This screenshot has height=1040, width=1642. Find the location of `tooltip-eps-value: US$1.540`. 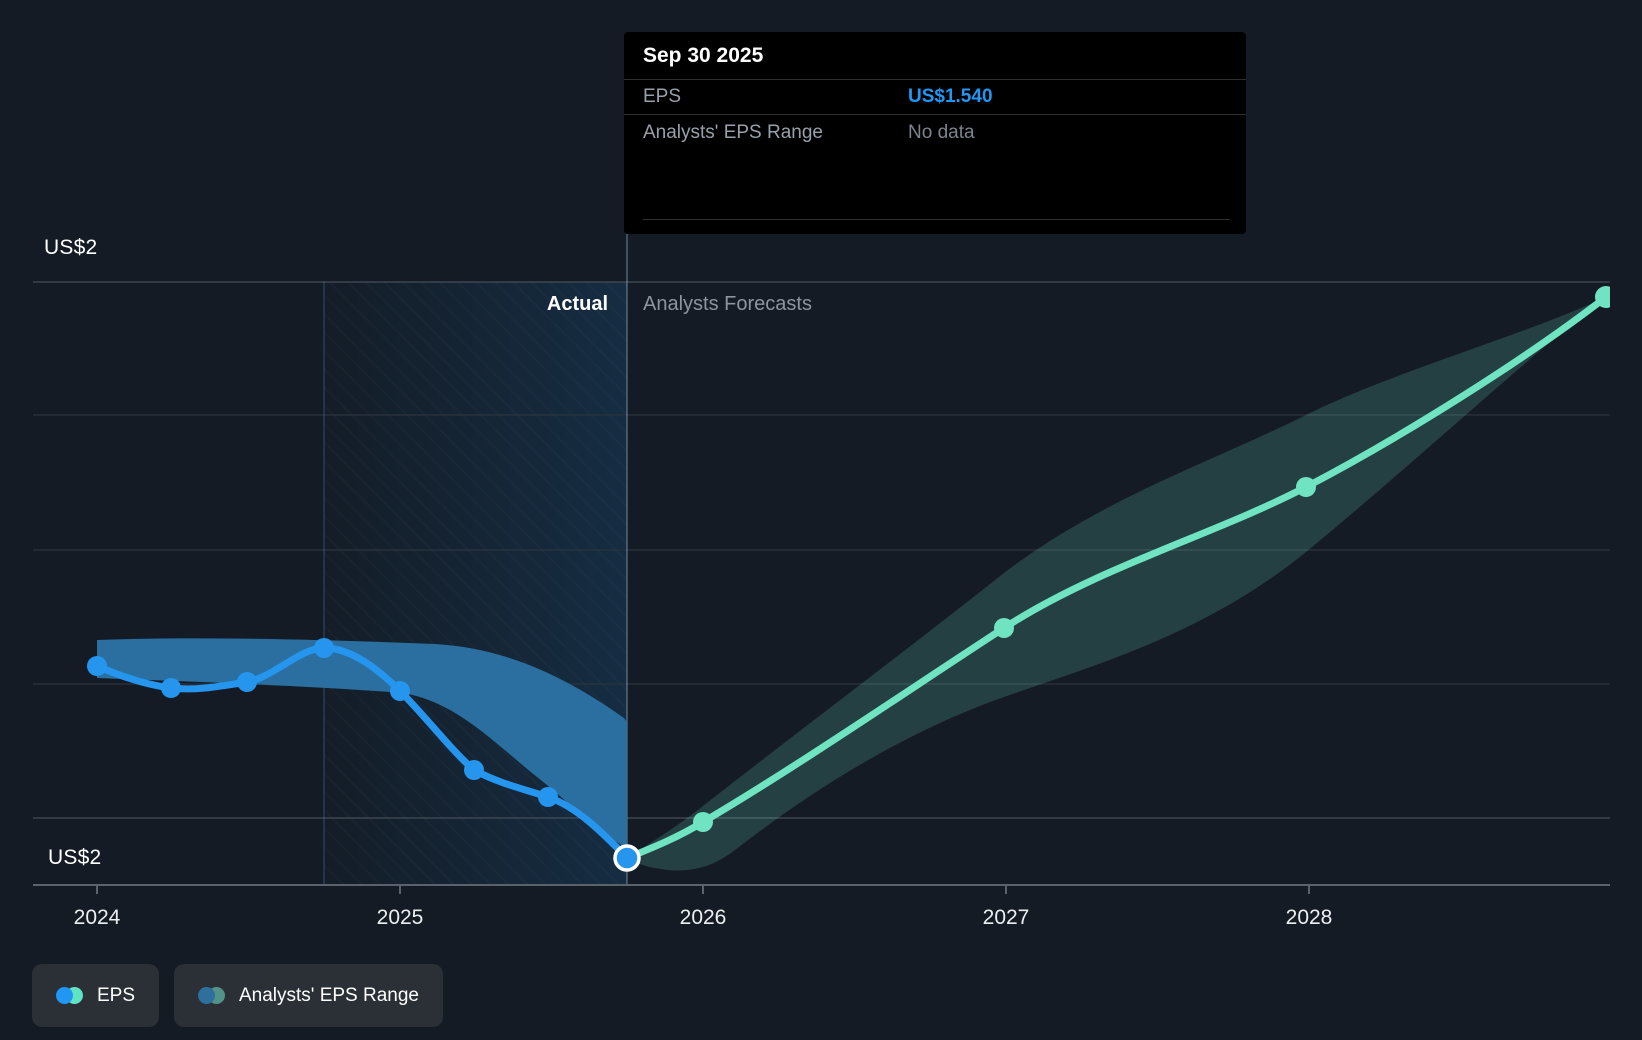

tooltip-eps-value: US$1.540 is located at coordinates (950, 96).